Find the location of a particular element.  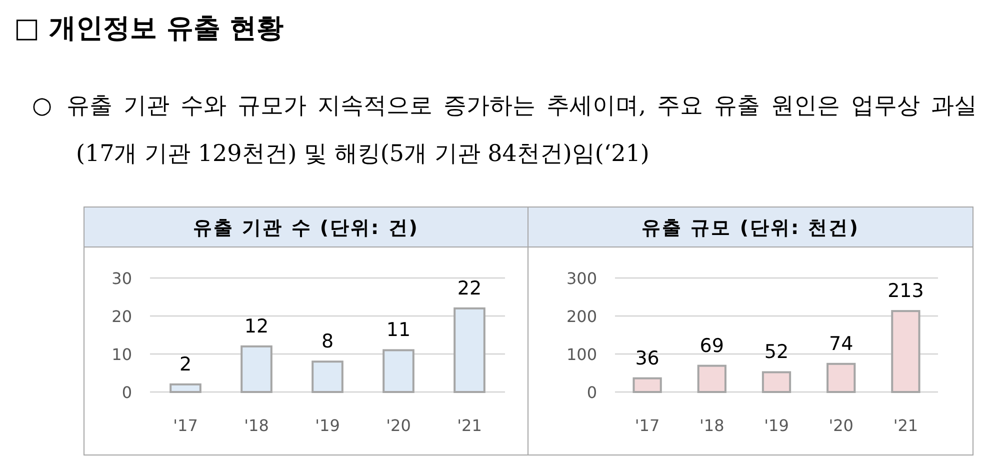

data-label: 2 is located at coordinates (185, 364).